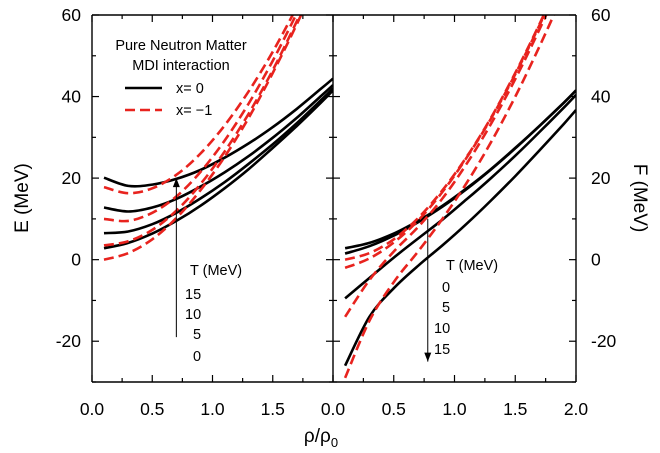 This screenshot has width=660, height=453. I want to click on legend-title-line-2: MDI interaction, so click(181, 66).